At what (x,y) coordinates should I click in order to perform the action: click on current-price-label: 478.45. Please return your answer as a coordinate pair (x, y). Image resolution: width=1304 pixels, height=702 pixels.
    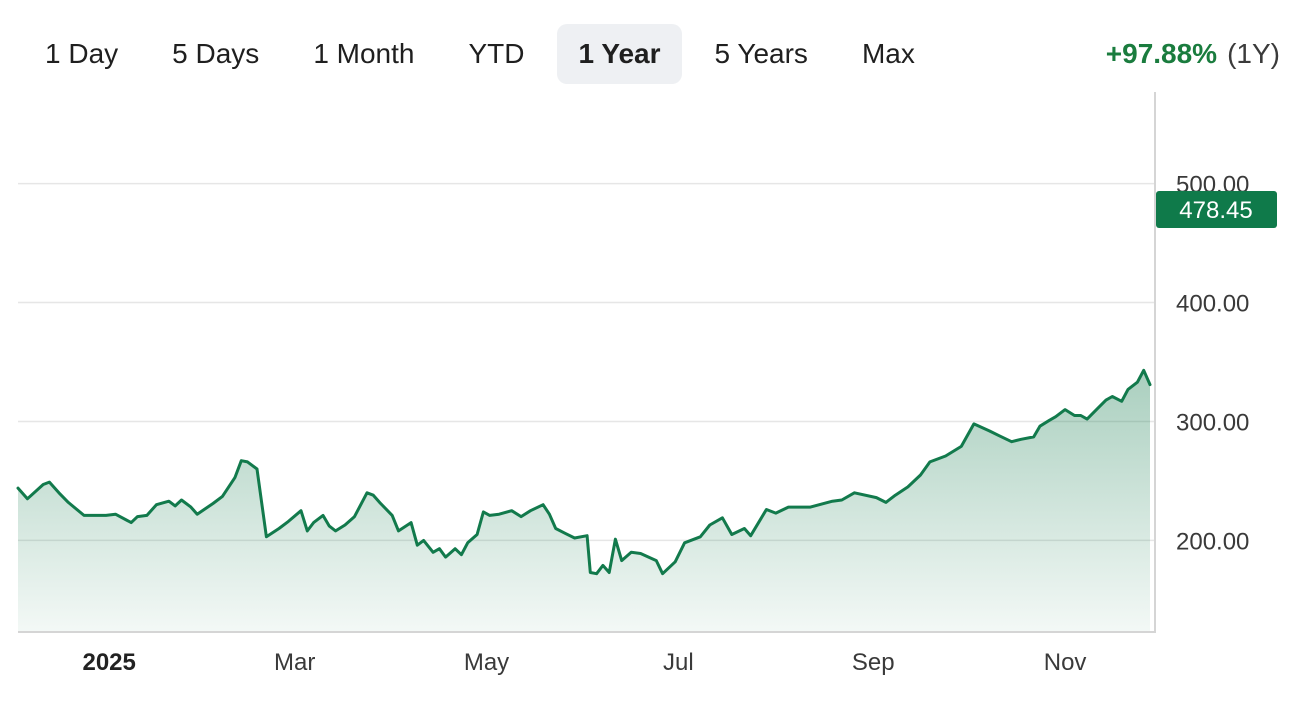
    Looking at the image, I should click on (1215, 210).